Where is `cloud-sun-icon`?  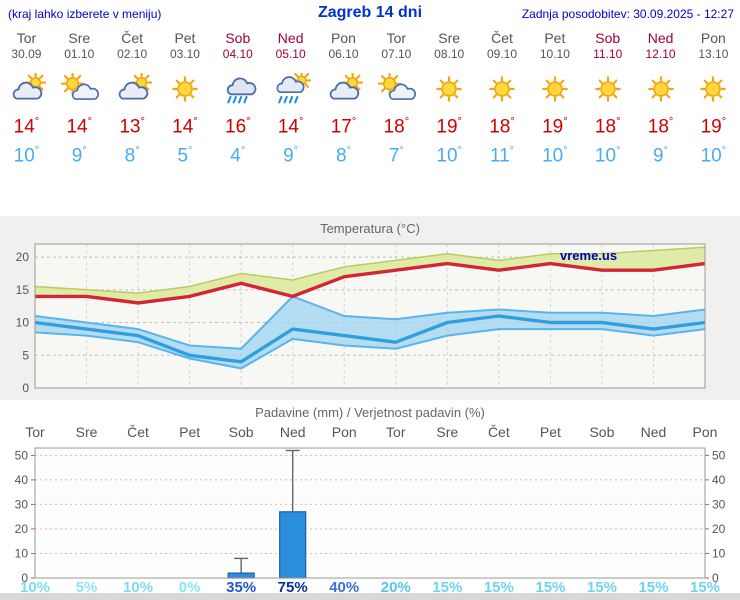
cloud-sun-icon is located at coordinates (132, 89).